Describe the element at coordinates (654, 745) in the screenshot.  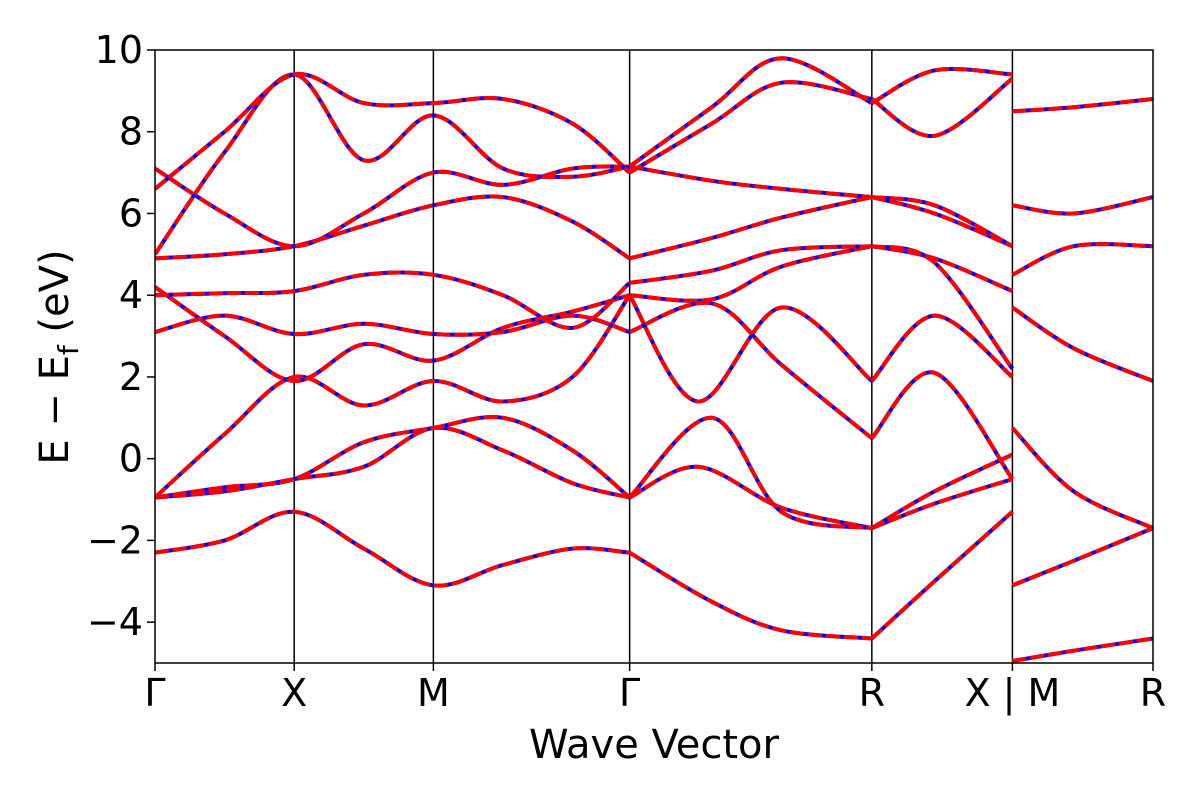
I see `x-axis-title: Wave Vector` at that location.